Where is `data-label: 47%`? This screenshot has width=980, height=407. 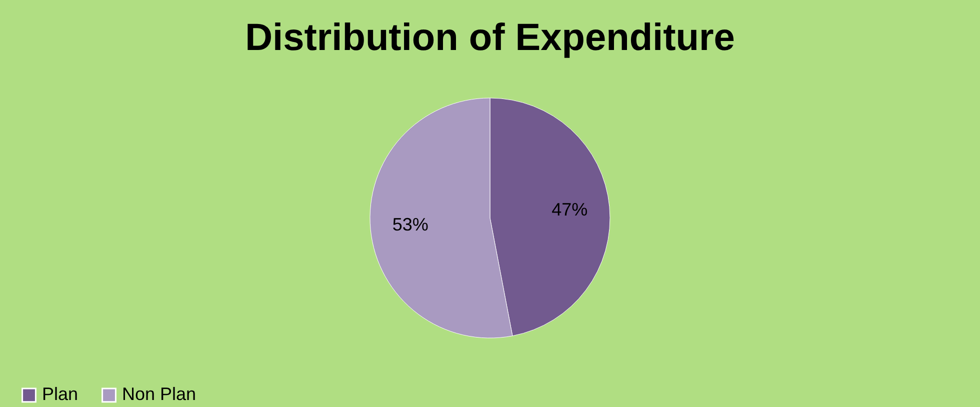
data-label: 47% is located at coordinates (570, 209).